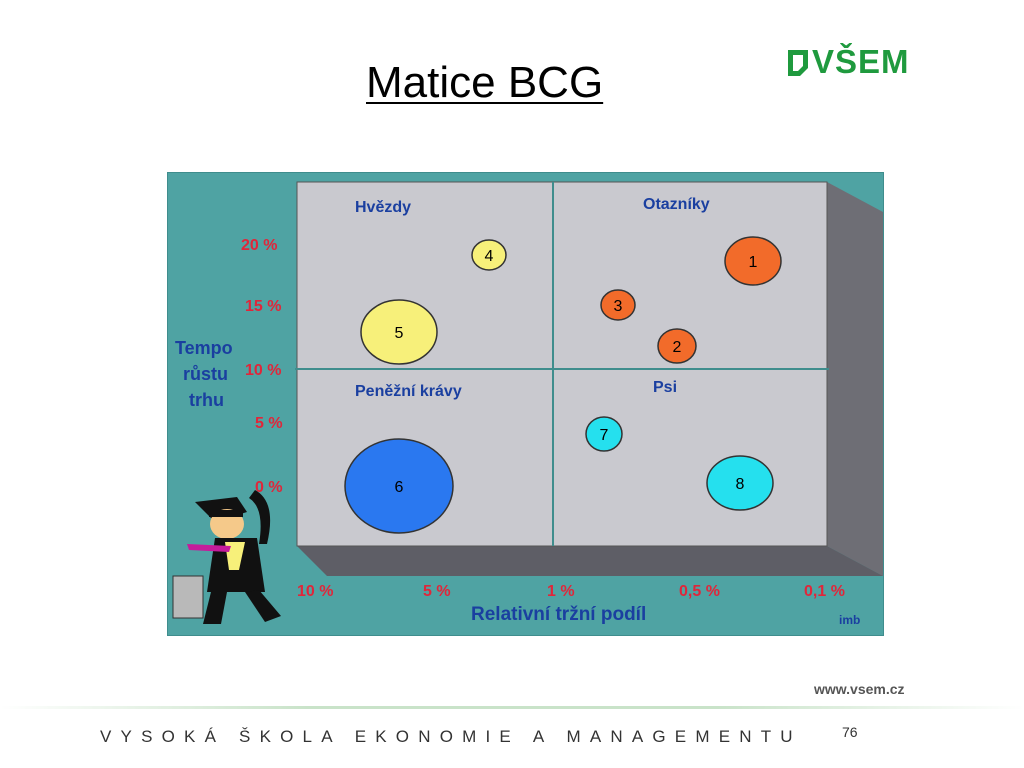 The image size is (1024, 768). I want to click on vsem-logo: VŠEM, so click(856, 64).